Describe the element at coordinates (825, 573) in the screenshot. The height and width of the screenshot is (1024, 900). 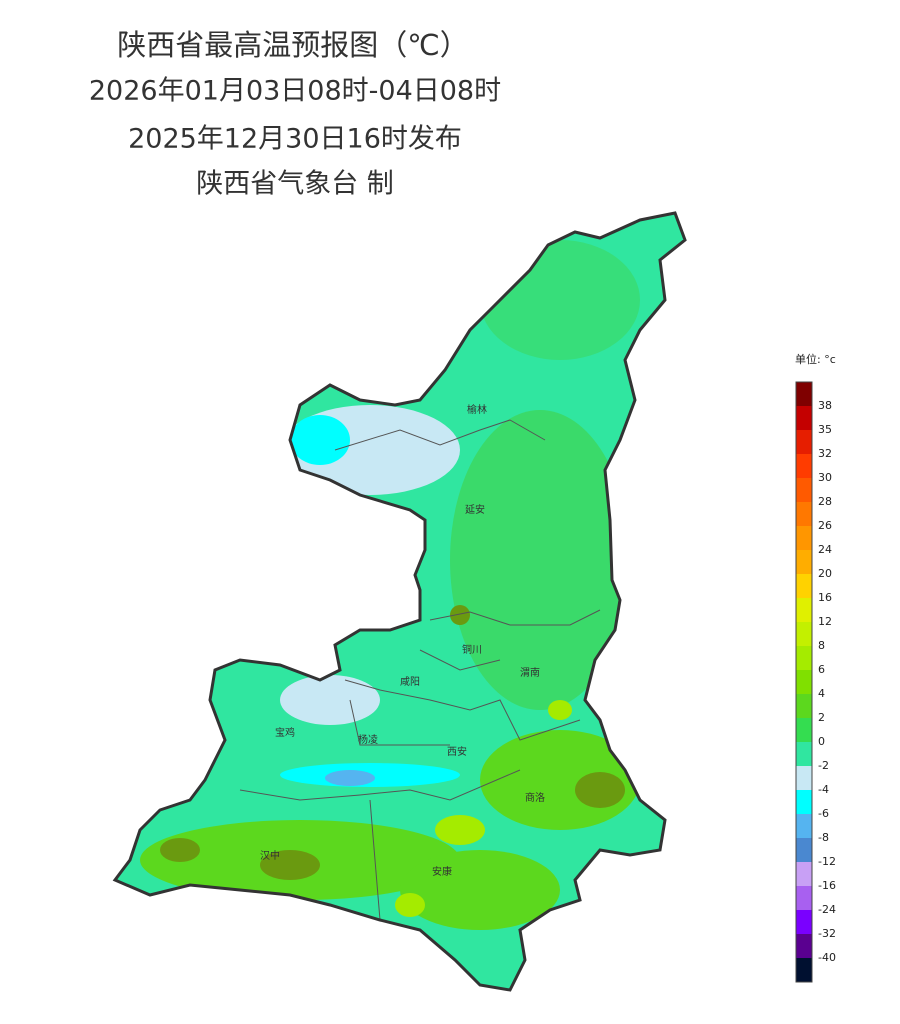
I see `legend-label: 20` at that location.